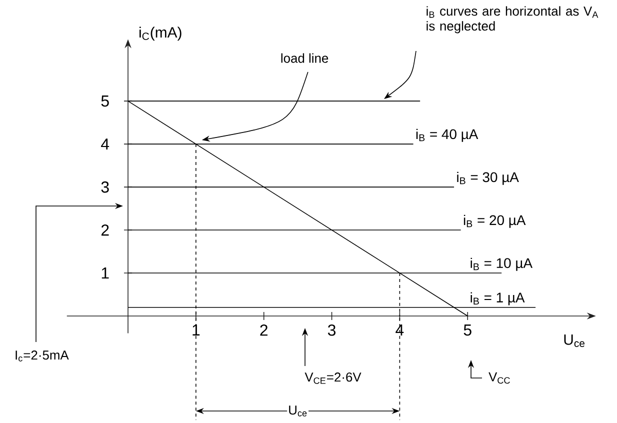 The width and height of the screenshot is (617, 423). Describe the element at coordinates (105, 273) in the screenshot. I see `y-tick-label: 1` at that location.